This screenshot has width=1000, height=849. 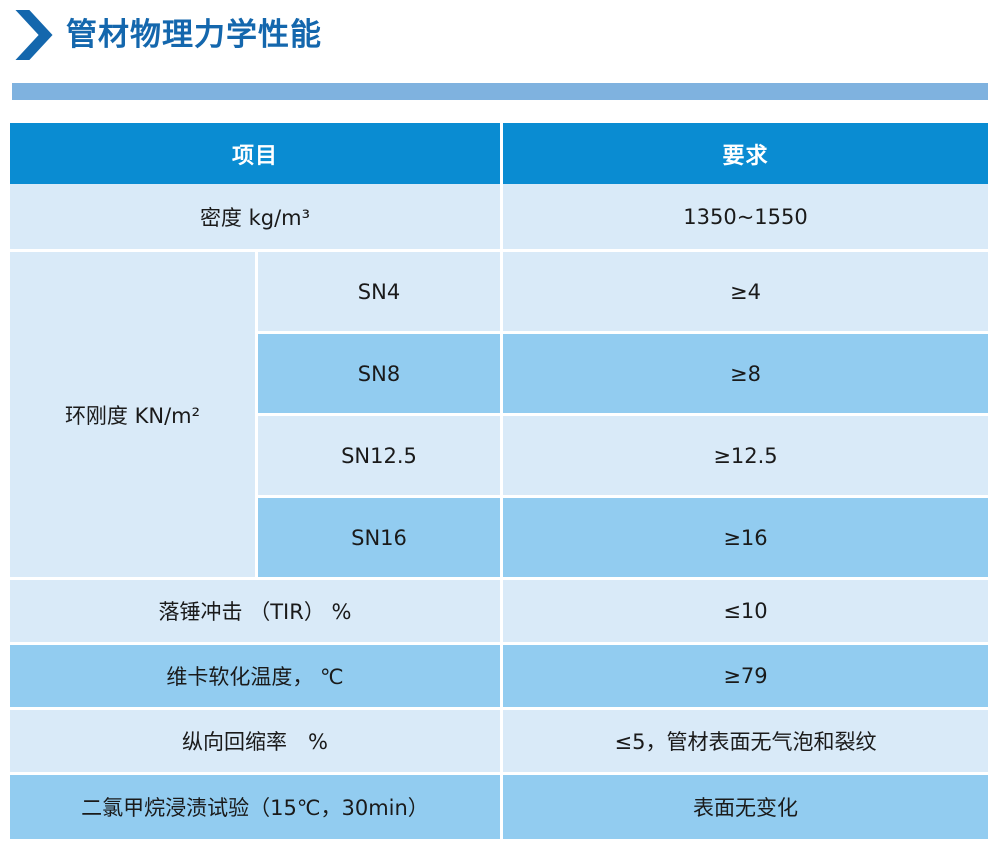 I want to click on column-header-requirement: 要求, so click(x=745, y=153).